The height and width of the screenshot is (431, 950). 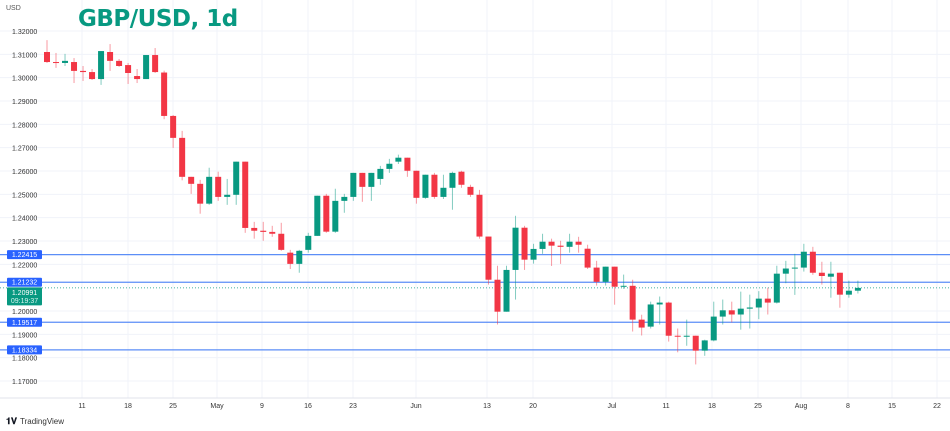 What do you see at coordinates (24, 255) in the screenshot?
I see `level-price-label: 1.22415` at bounding box center [24, 255].